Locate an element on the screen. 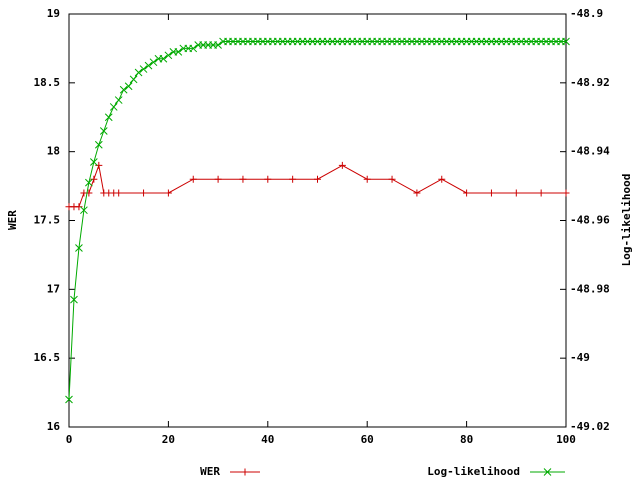 This screenshot has height=480, width=640. y-tick-label: 17 is located at coordinates (53, 288).